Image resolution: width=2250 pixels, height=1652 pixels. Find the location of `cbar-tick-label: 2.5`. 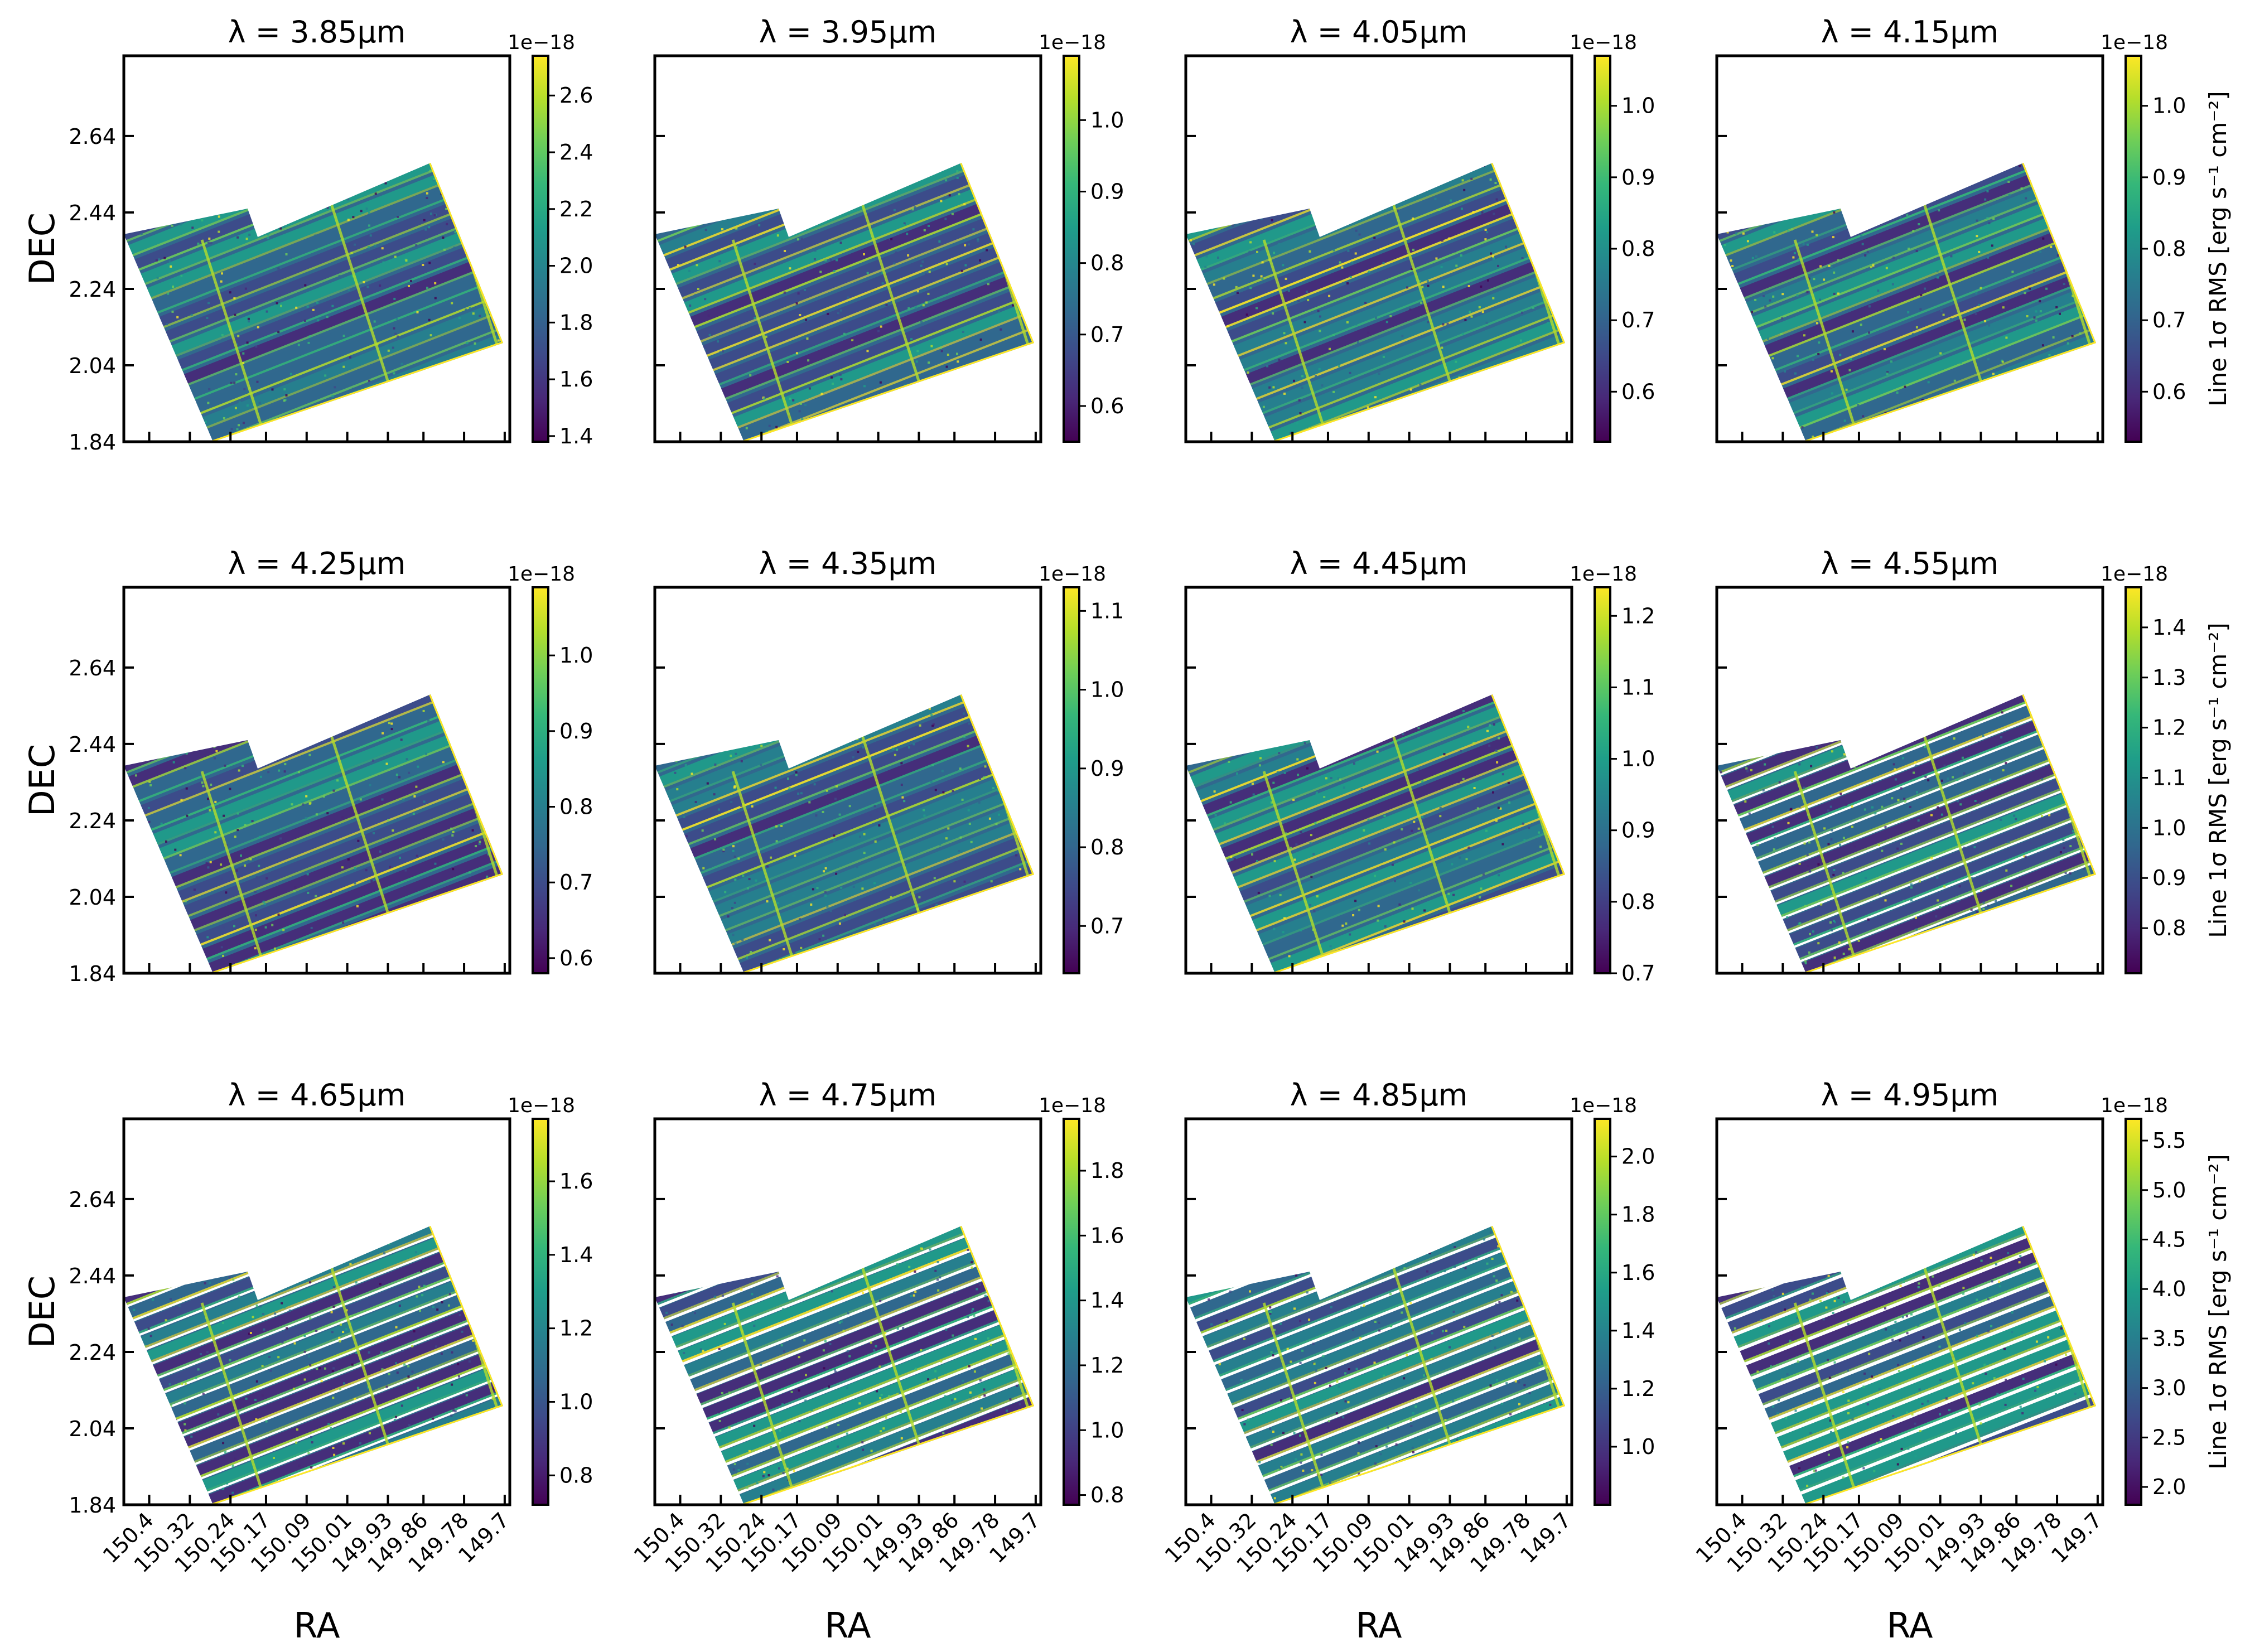

cbar-tick-label: 2.5 is located at coordinates (2169, 1437).